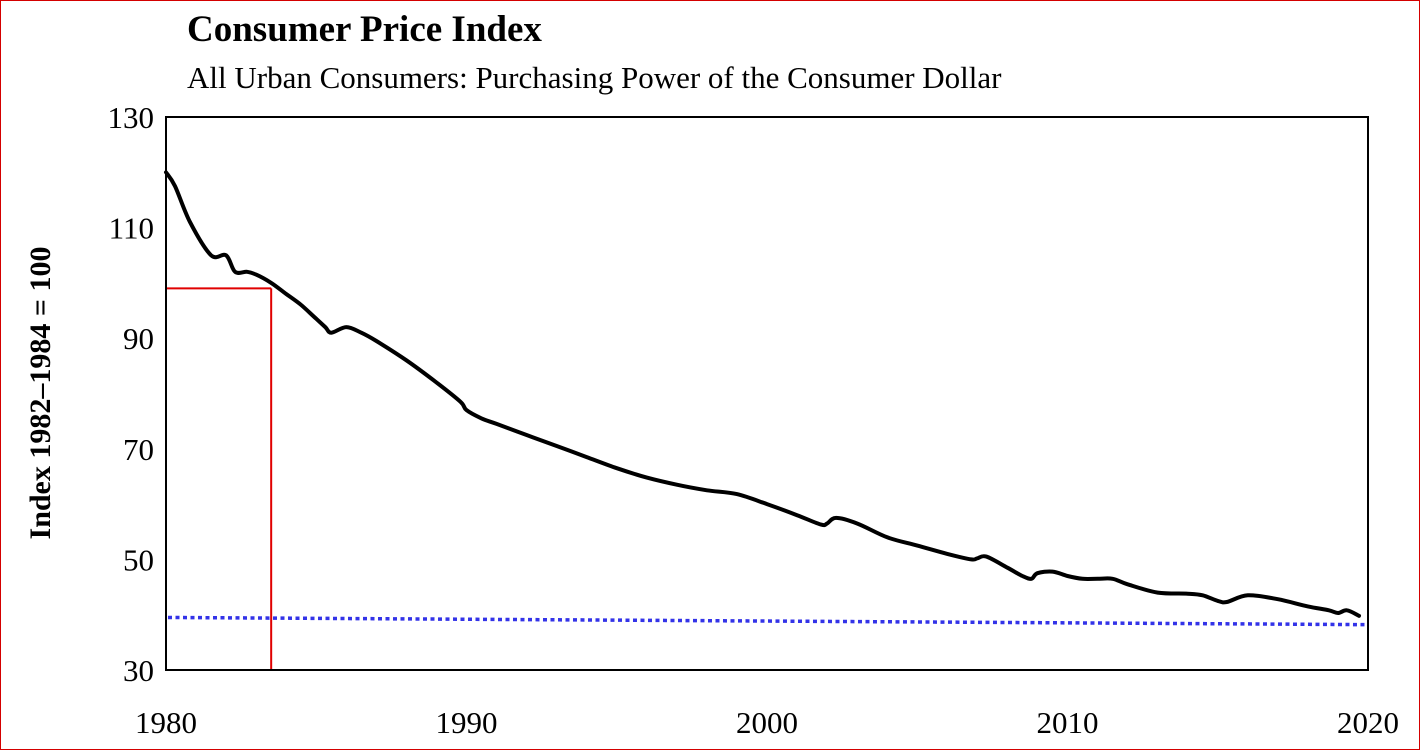  Describe the element at coordinates (166, 722) in the screenshot. I see `x-tick-label: 1980` at that location.